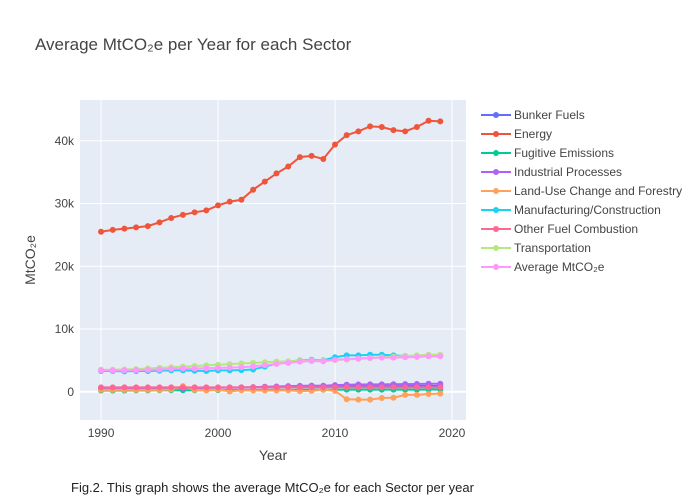  Describe the element at coordinates (547, 153) in the screenshot. I see `legend-item: Fugitive Emissions` at that location.